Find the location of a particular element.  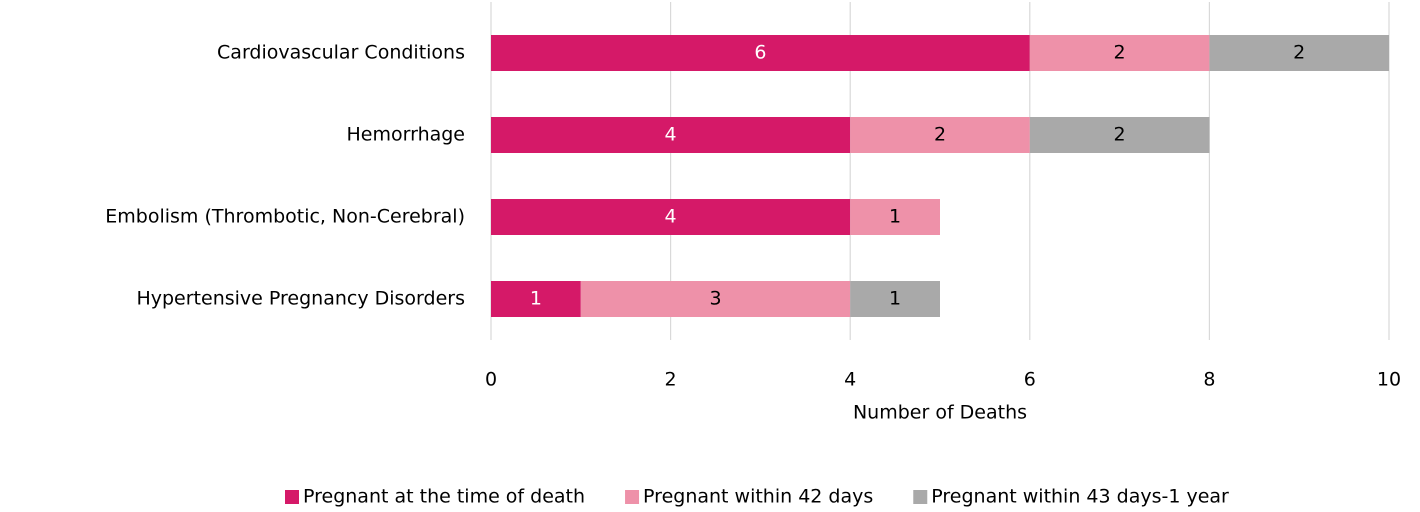

x-tick-label: 6 is located at coordinates (1030, 380).